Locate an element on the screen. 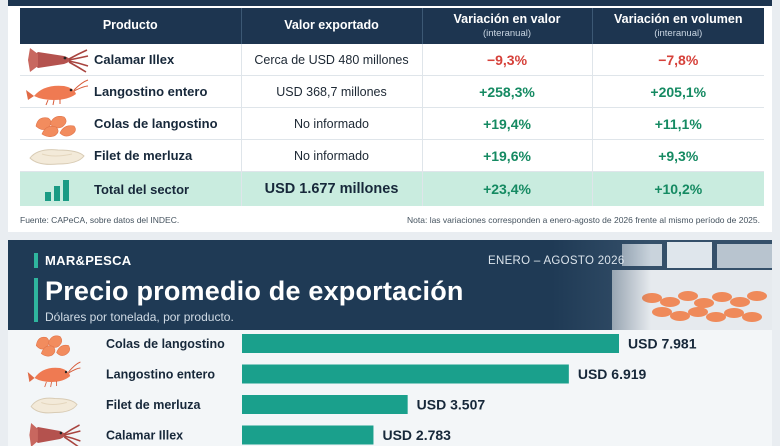 This screenshot has height=446, width=780. value-variation: +19,4% is located at coordinates (507, 123).